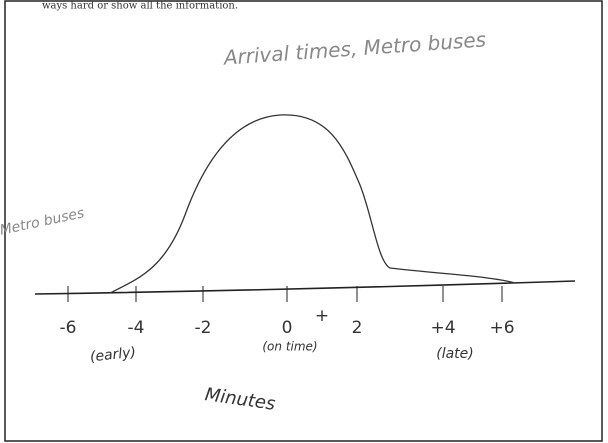  What do you see at coordinates (68, 328) in the screenshot?
I see `tick-label: -6` at bounding box center [68, 328].